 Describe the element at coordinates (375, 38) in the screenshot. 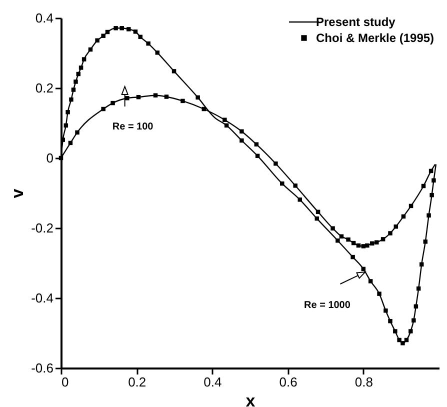

I see `legend-label: Choi & Merkle (1995)` at that location.